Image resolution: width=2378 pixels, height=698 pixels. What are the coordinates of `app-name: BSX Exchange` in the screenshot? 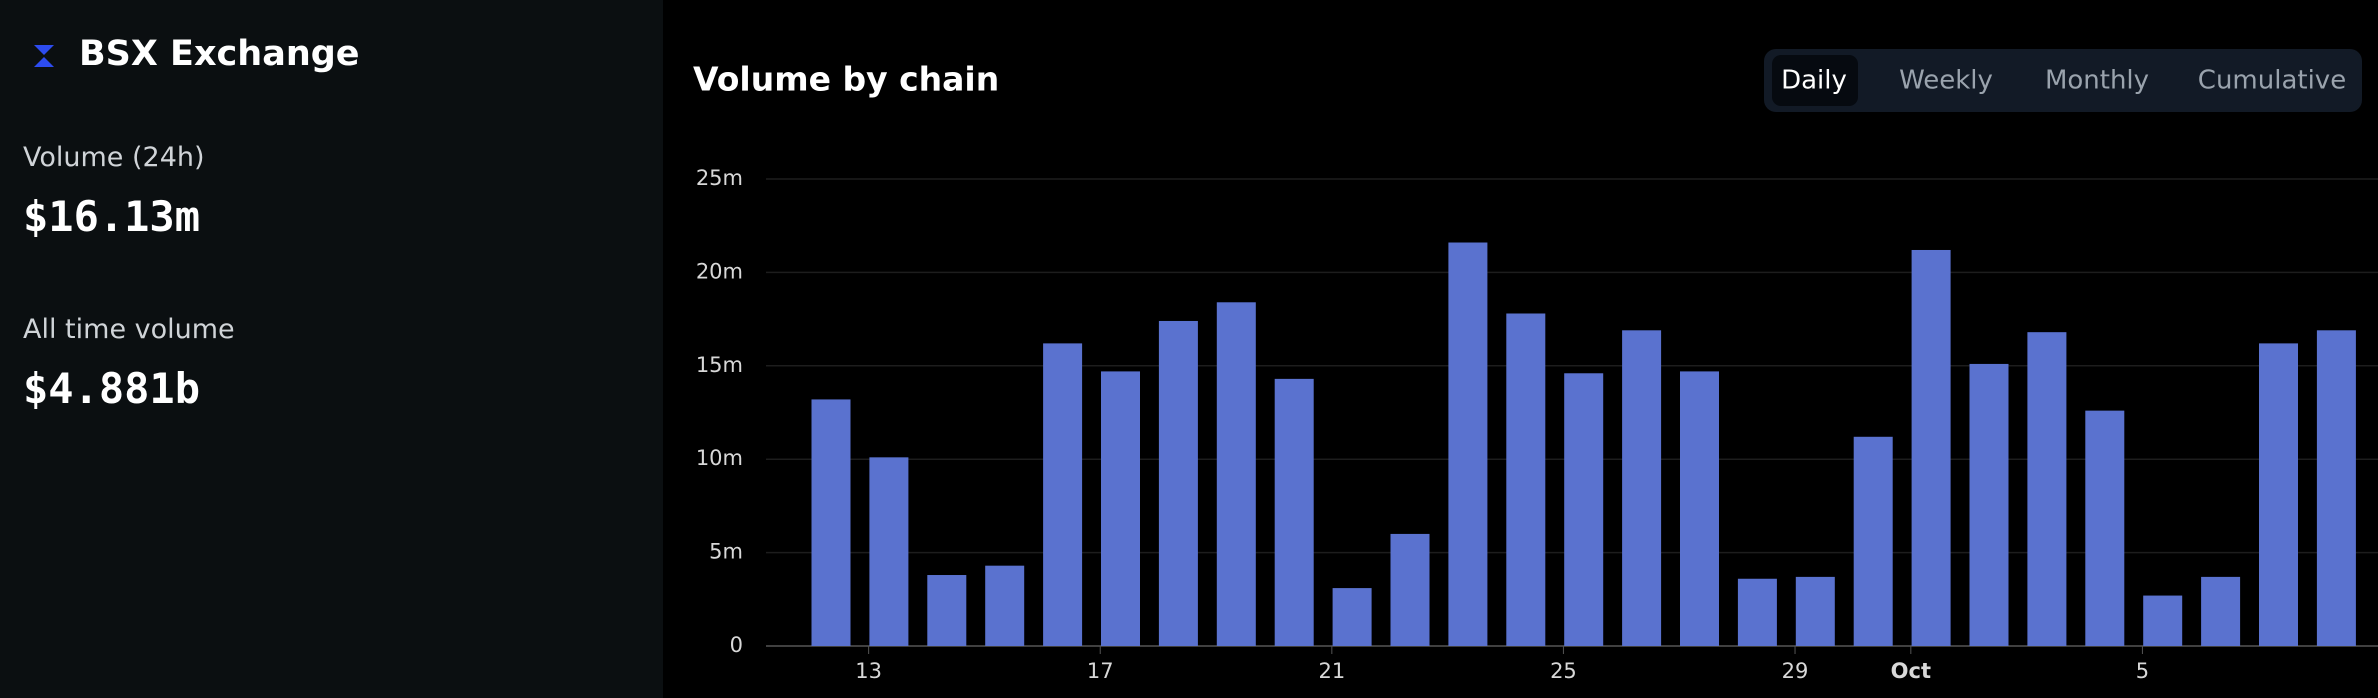 It's located at (219, 54).